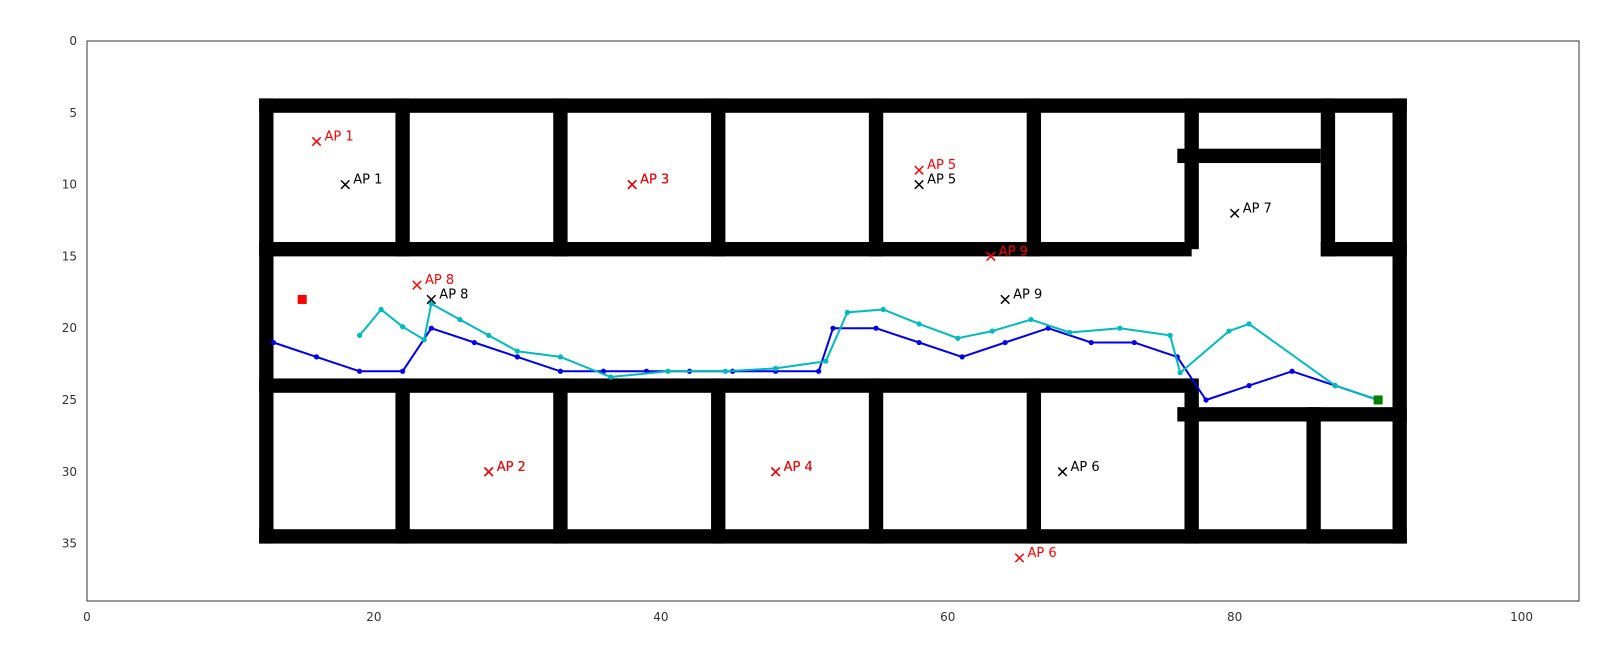  I want to click on x-tick-label: 100, so click(1521, 617).